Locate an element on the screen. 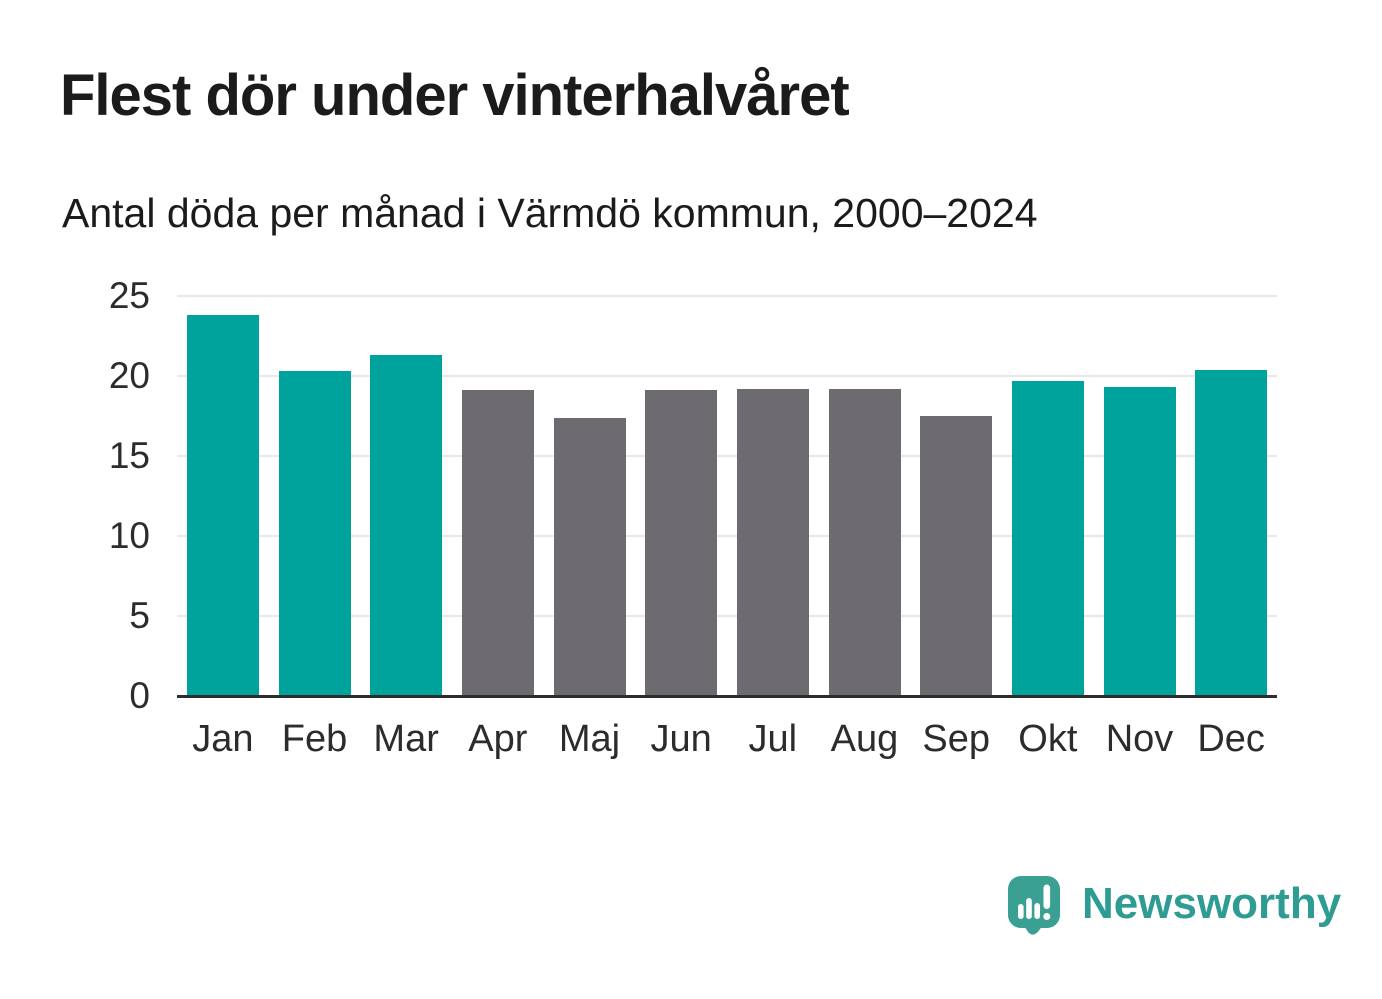  brand-footer: Newsworthy is located at coordinates (1174, 909).